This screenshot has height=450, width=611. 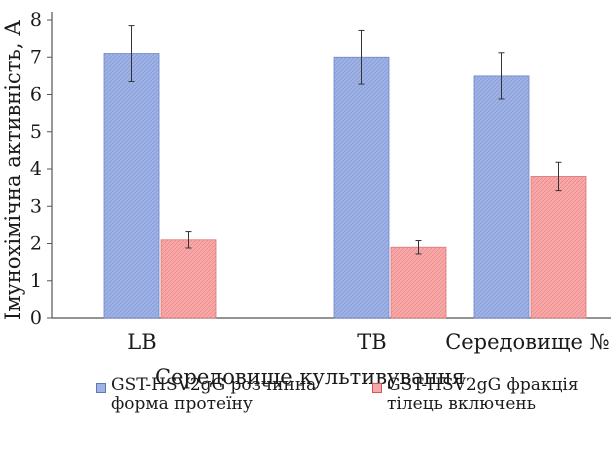 I want to click on y-tick-label-1: 1, so click(x=36, y=281).